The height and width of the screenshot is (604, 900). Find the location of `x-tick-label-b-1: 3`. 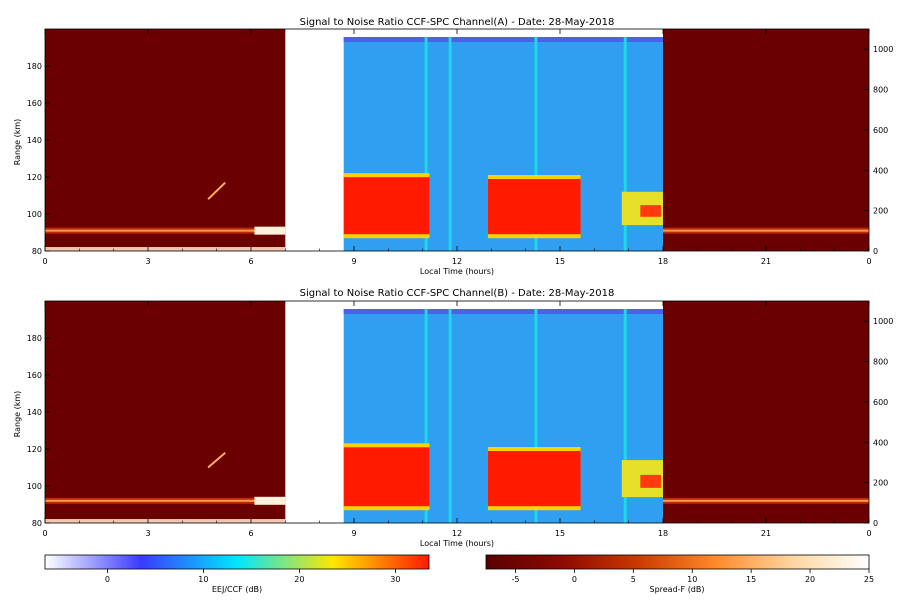

x-tick-label-b-1: 3 is located at coordinates (147, 533).